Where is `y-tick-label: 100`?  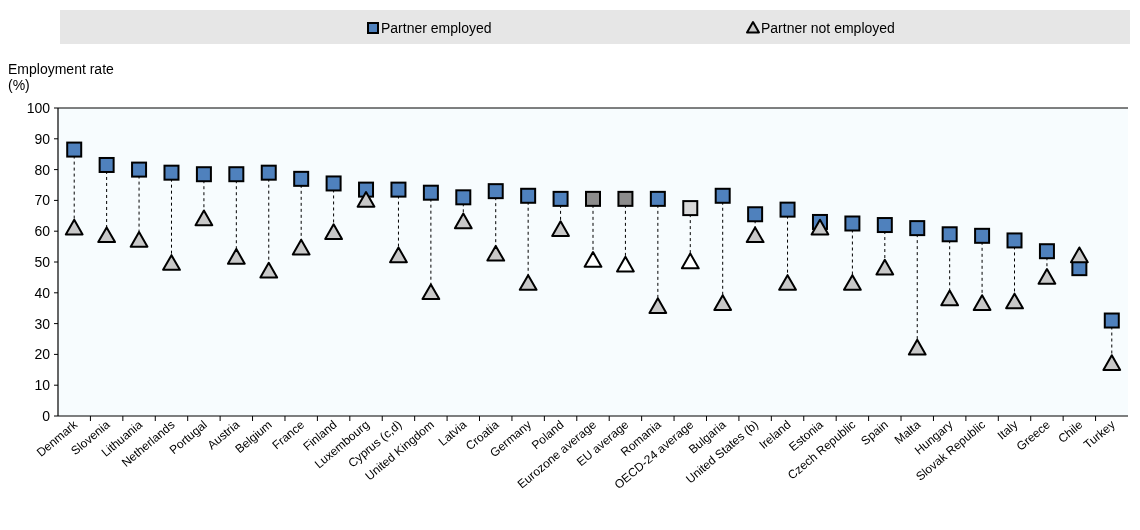
y-tick-label: 100 is located at coordinates (38, 108).